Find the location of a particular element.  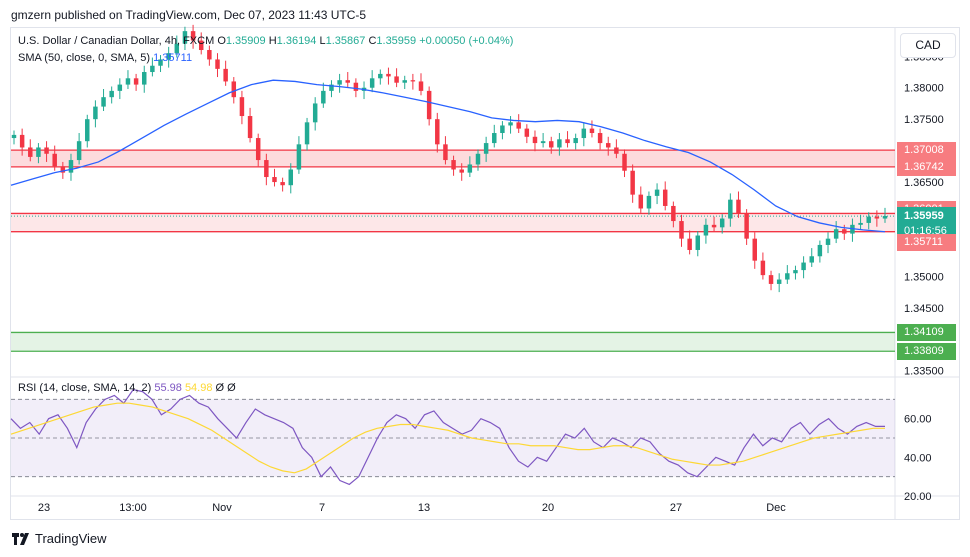

rsi-tick-label: 20.00 is located at coordinates (918, 497).